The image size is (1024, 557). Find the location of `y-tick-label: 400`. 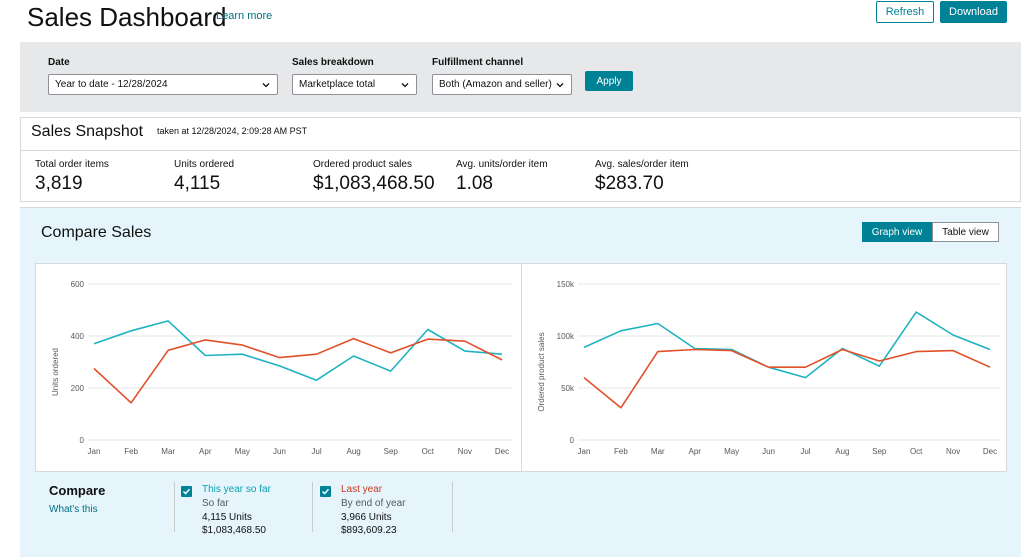

y-tick-label: 400 is located at coordinates (78, 336).